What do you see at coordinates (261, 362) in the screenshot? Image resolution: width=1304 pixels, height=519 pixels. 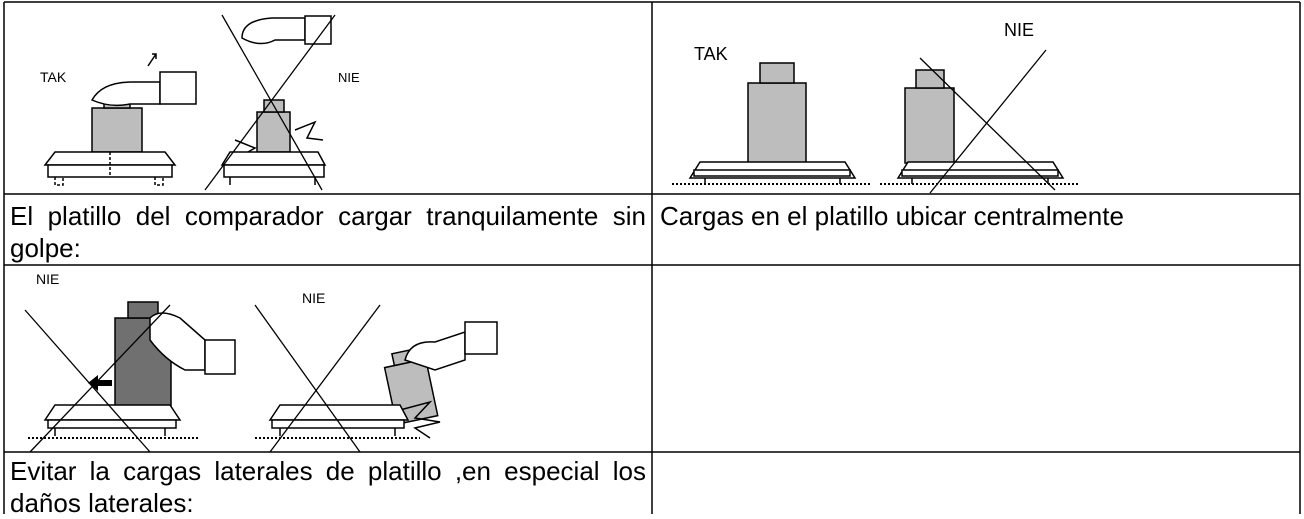 I see `illustration-3: NIE NIE` at bounding box center [261, 362].